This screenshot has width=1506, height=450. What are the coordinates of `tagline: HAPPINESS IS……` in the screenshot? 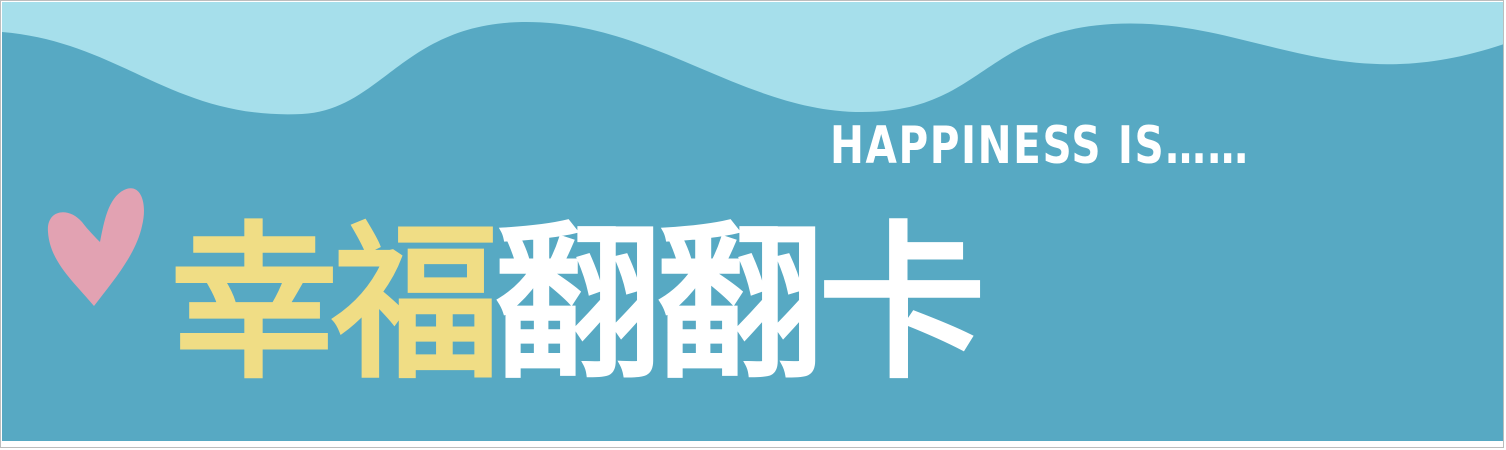 It's located at (1040, 146).